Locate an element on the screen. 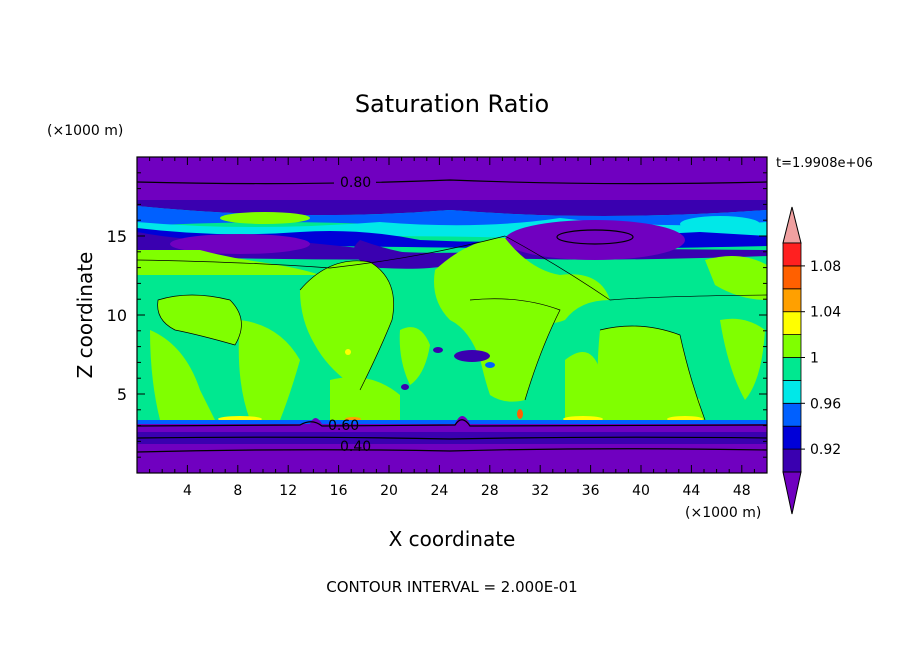 Image resolution: width=904 pixels, height=654 pixels. x-tick-label: 8 is located at coordinates (237, 491).